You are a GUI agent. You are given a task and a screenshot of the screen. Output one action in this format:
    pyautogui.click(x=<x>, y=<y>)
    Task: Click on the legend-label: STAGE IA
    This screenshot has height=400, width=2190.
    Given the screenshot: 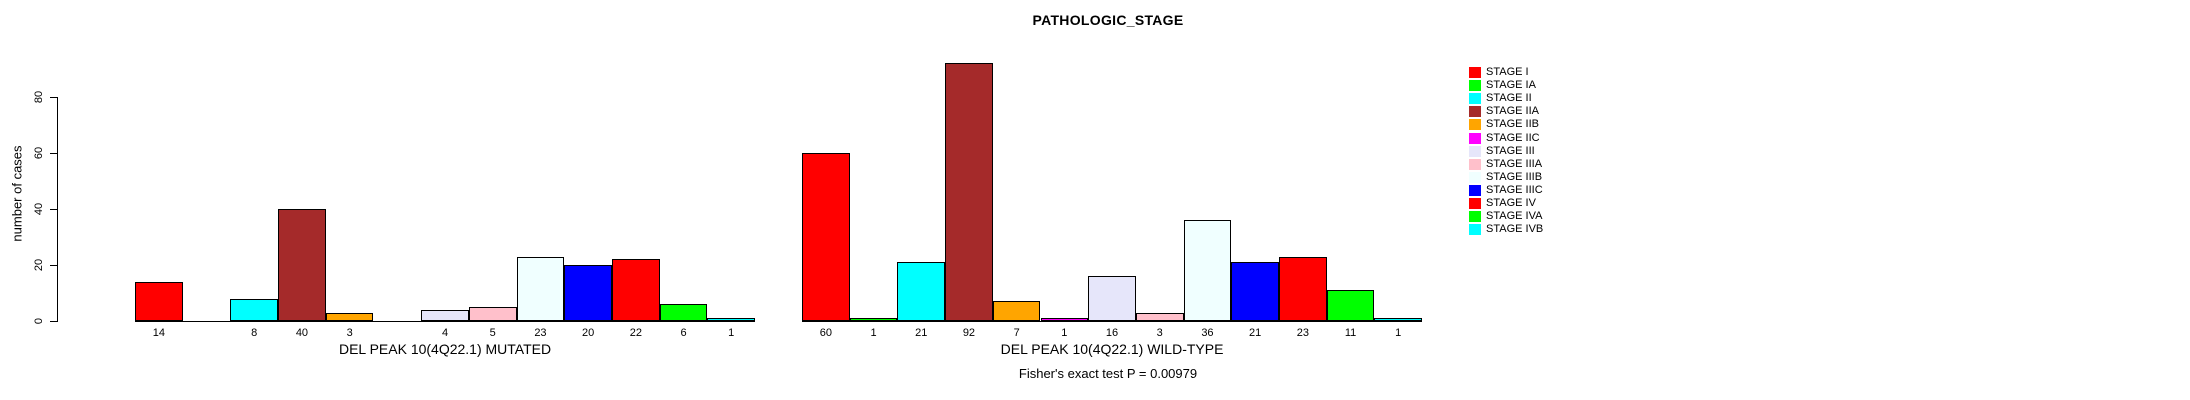 What is the action you would take?
    pyautogui.click(x=1511, y=85)
    